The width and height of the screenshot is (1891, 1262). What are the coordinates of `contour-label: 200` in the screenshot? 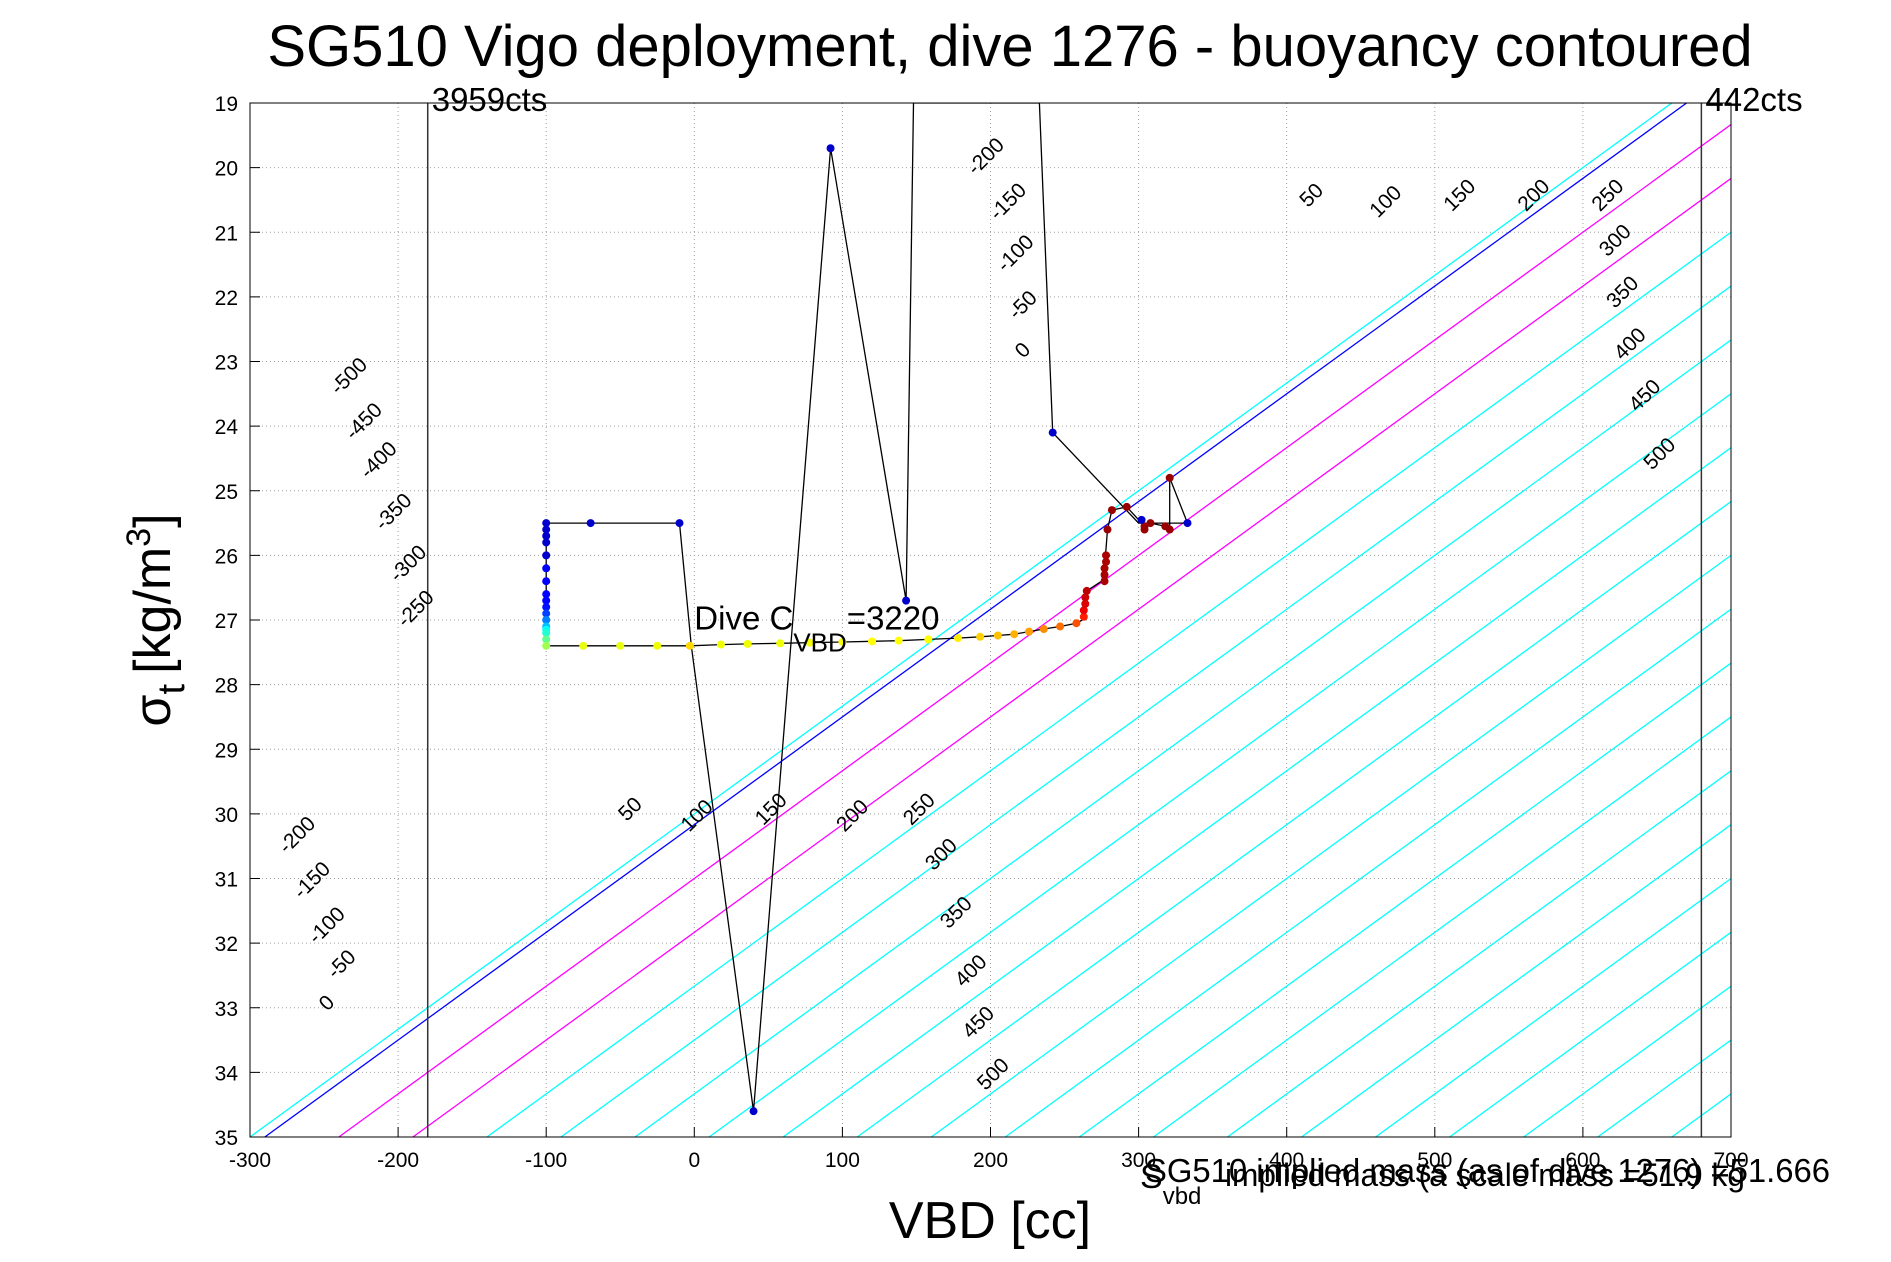 It's located at (852, 815).